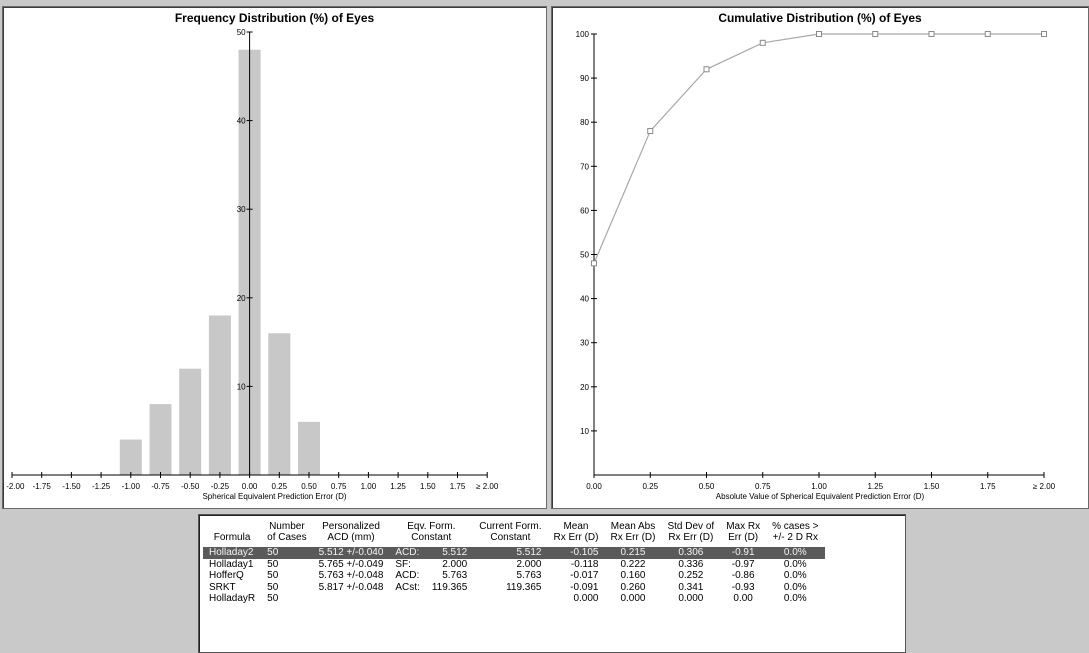  What do you see at coordinates (633, 532) in the screenshot?
I see `header-mean-abs-err: Mean Abs Rx Err (D)` at bounding box center [633, 532].